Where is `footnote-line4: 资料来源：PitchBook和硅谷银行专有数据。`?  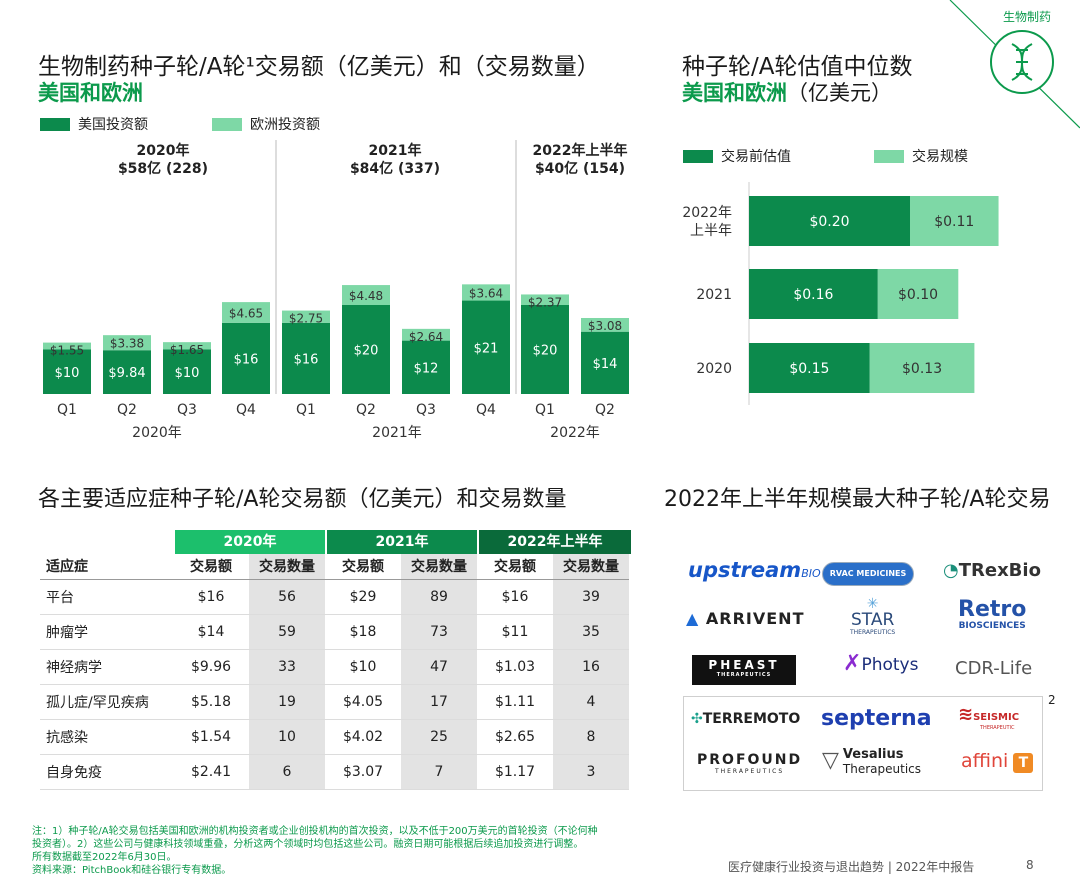
footnote-line4: 资料来源：PitchBook和硅谷银行专有数据。 is located at coordinates (132, 870).